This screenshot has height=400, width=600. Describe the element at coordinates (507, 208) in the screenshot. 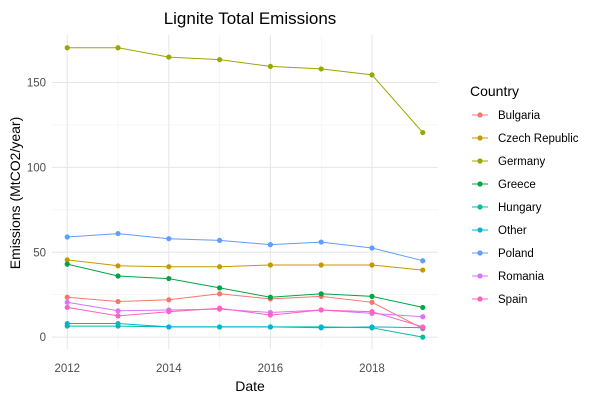

I see `legend-item-hungary: Hungary` at that location.